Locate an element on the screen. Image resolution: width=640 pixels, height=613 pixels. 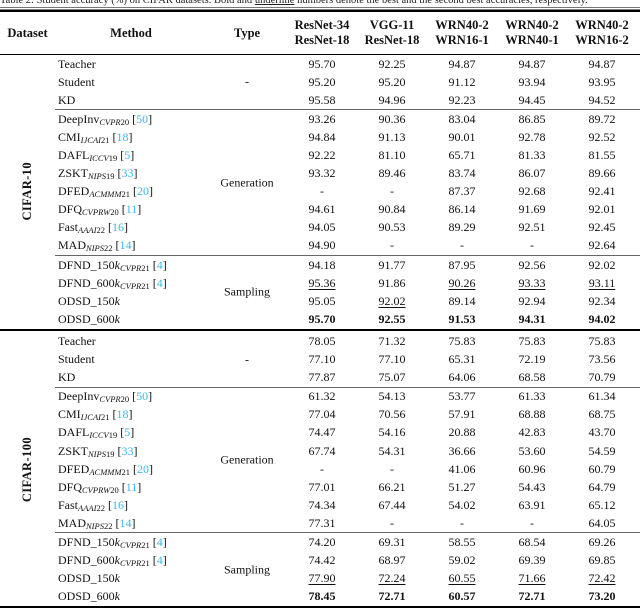
value-cell: 91.53 is located at coordinates (462, 318).